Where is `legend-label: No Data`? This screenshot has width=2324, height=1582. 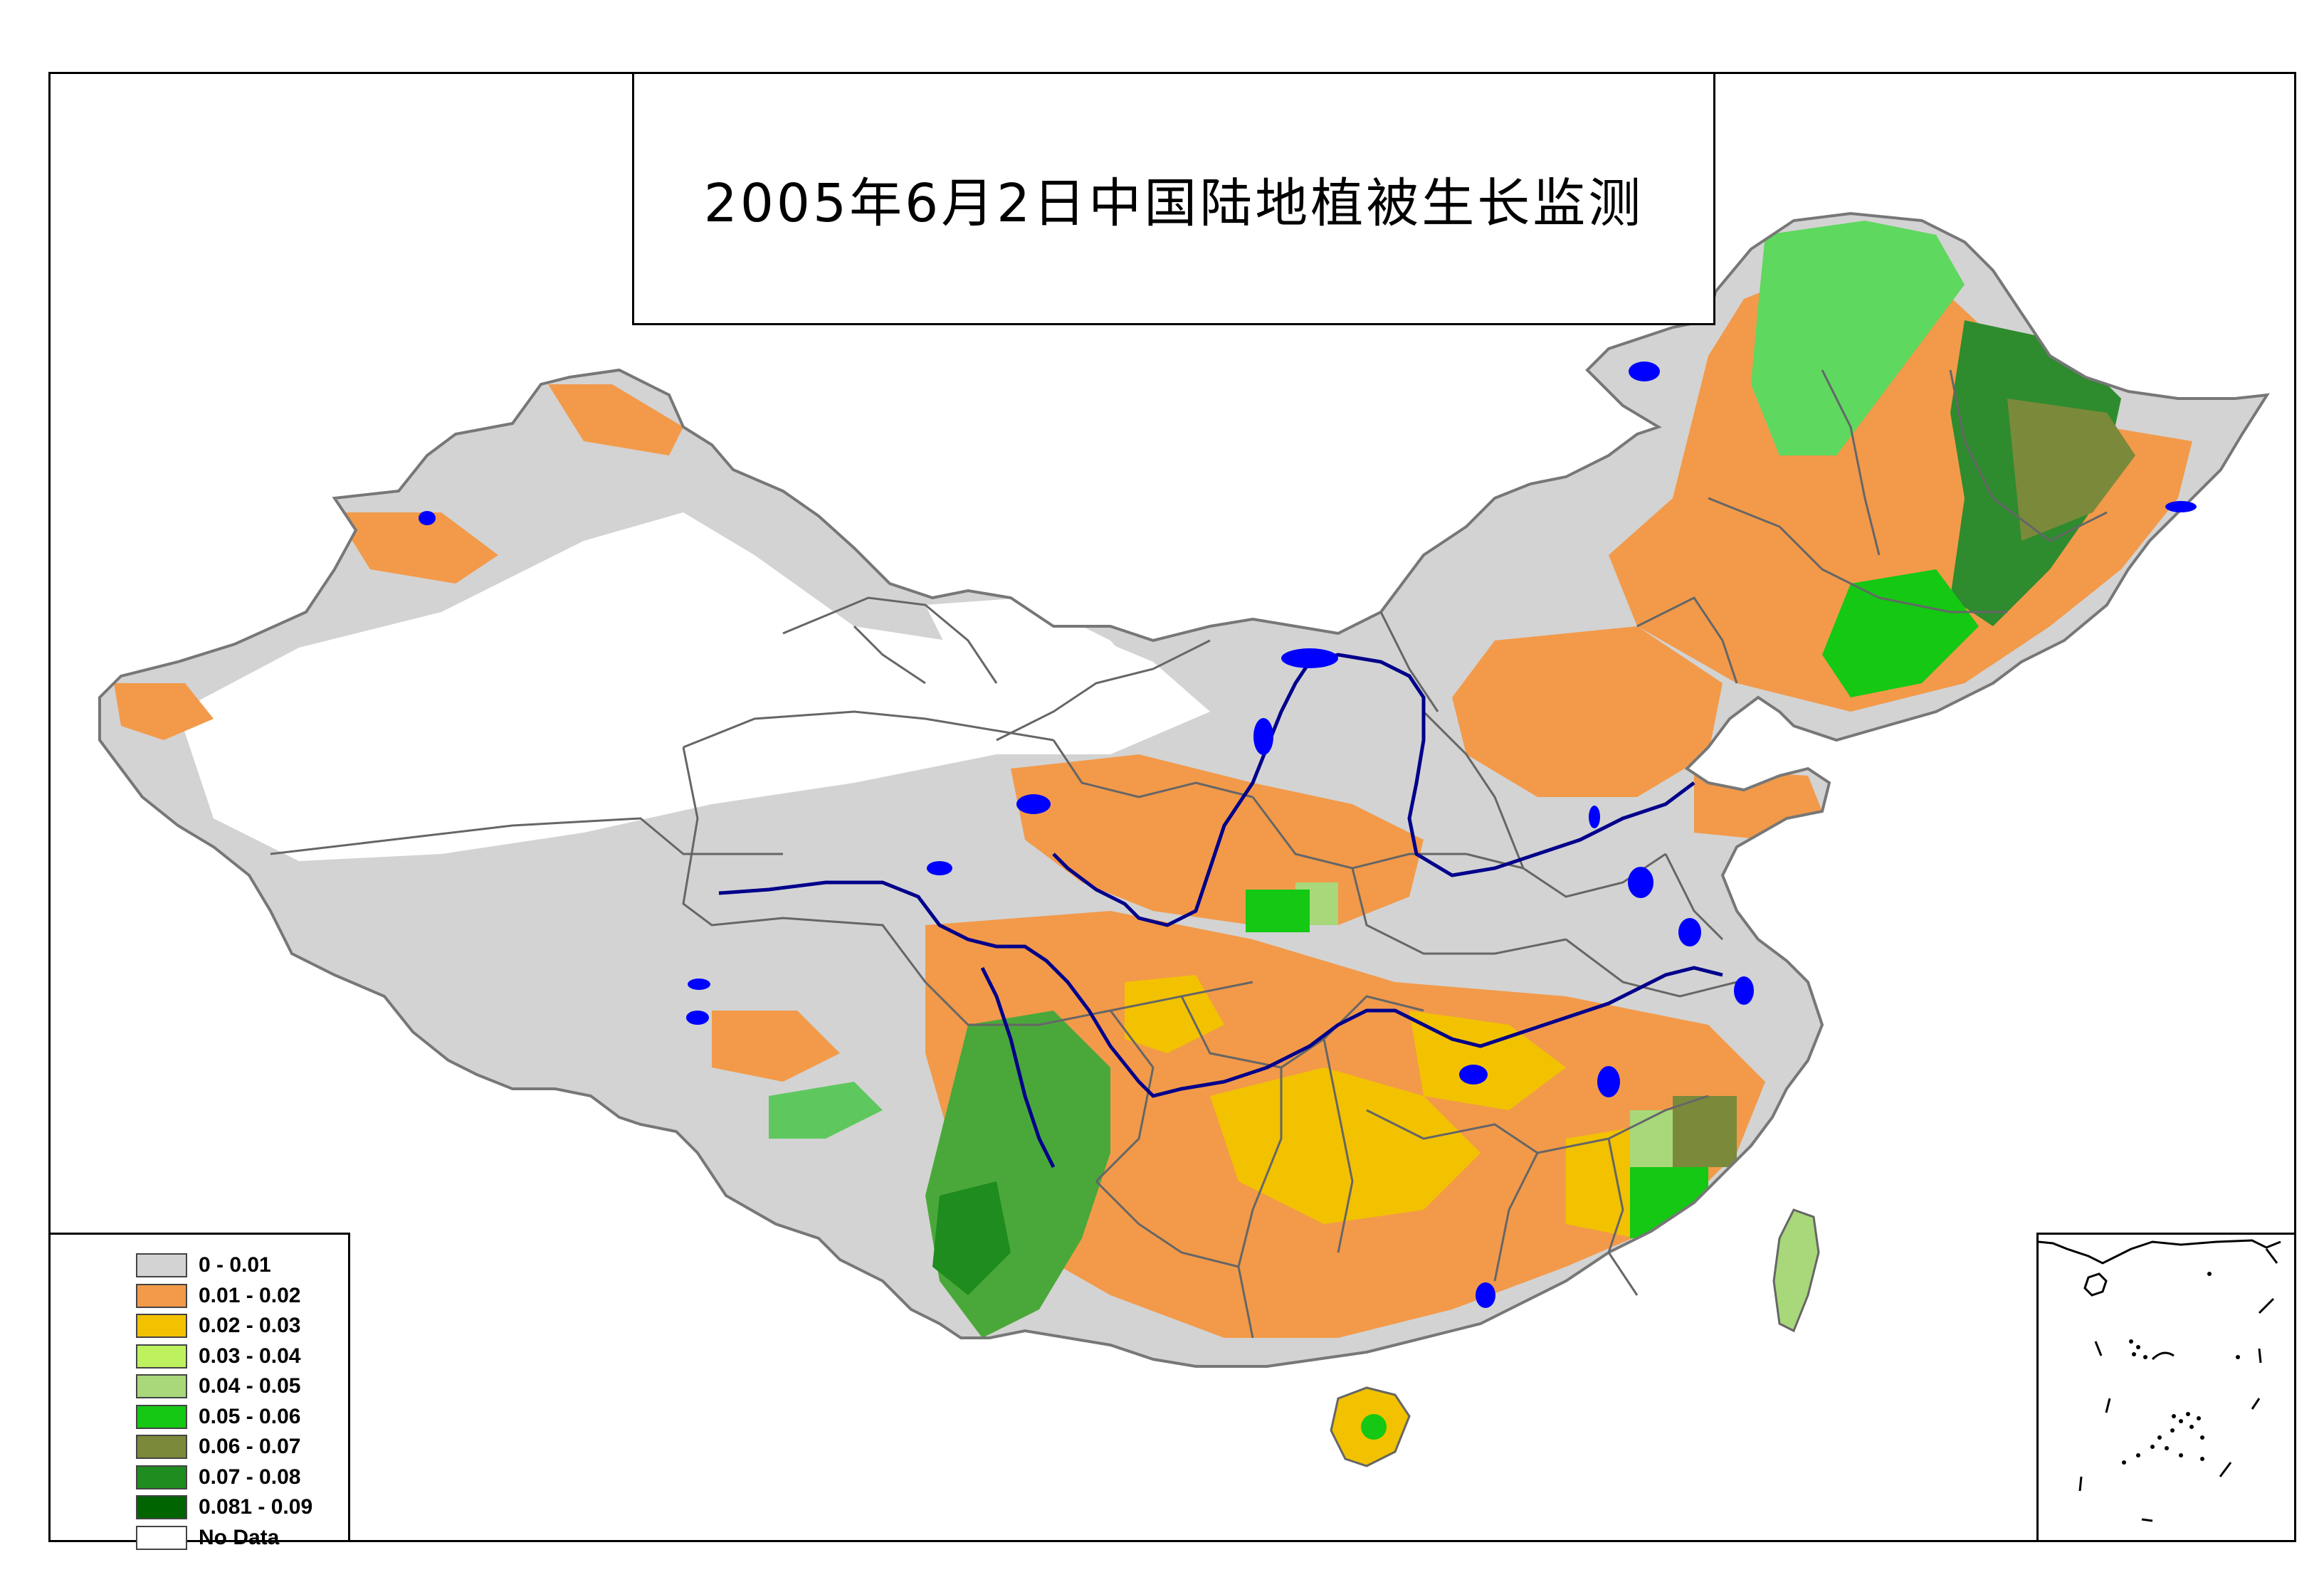 legend-label: No Data is located at coordinates (239, 1537).